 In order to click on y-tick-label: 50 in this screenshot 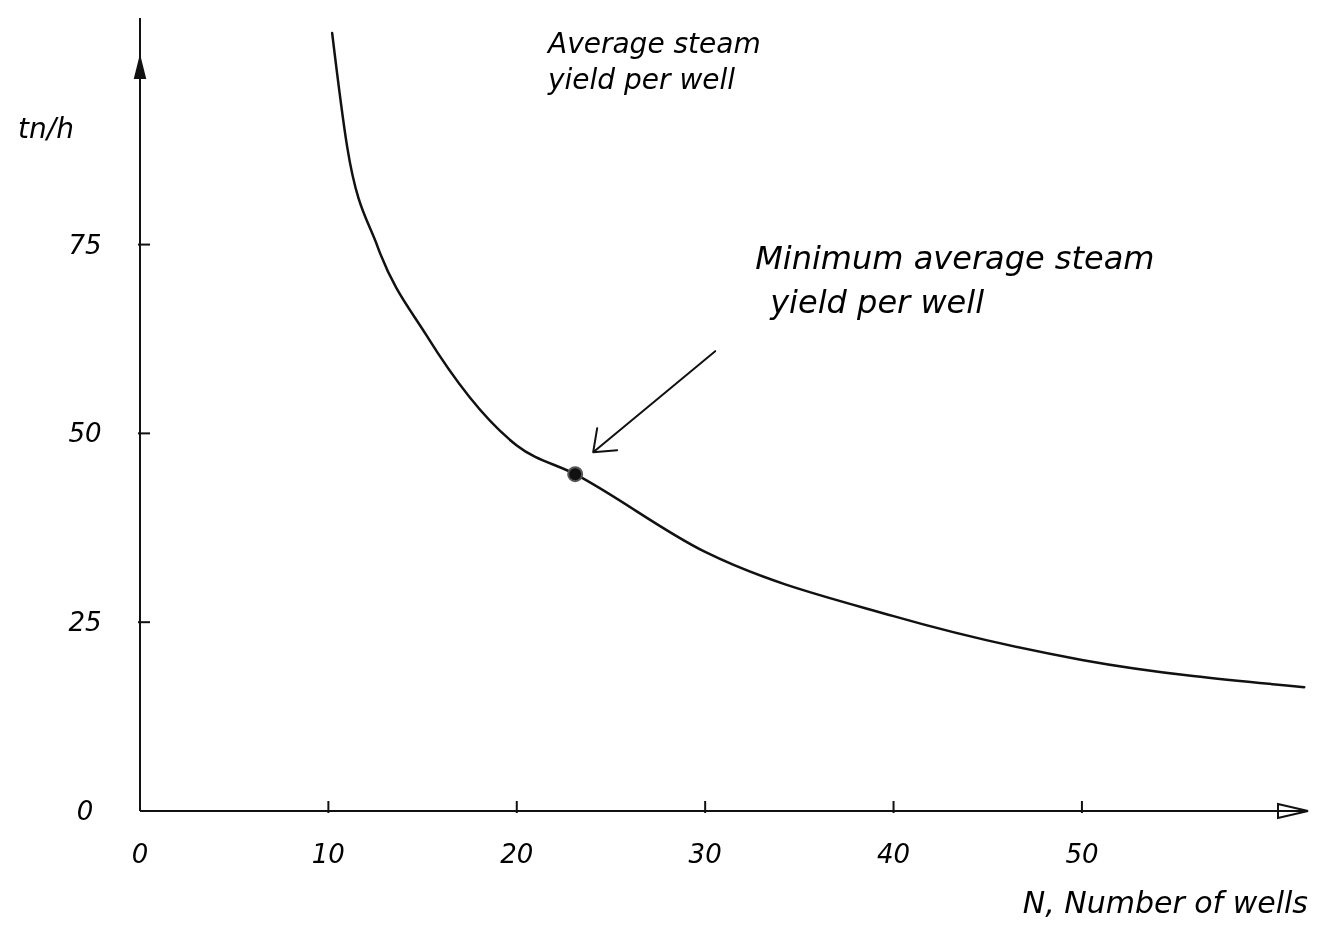, I will do `click(85, 433)`.